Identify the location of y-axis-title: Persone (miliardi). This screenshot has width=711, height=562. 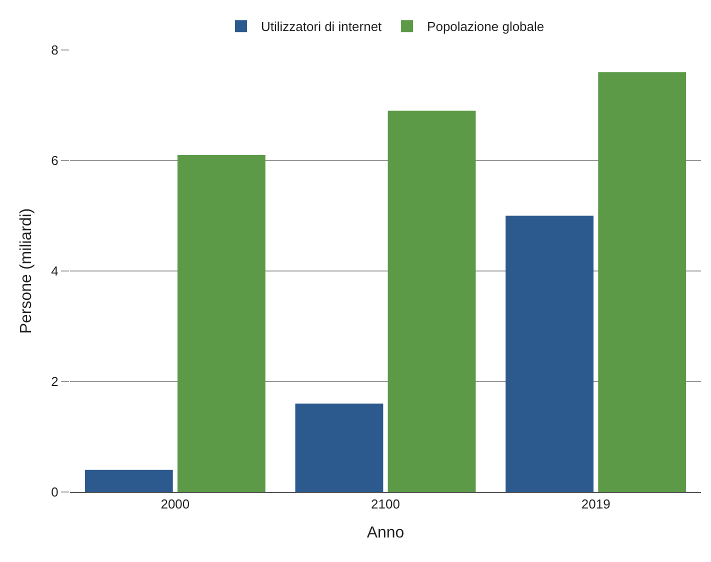
(27, 271).